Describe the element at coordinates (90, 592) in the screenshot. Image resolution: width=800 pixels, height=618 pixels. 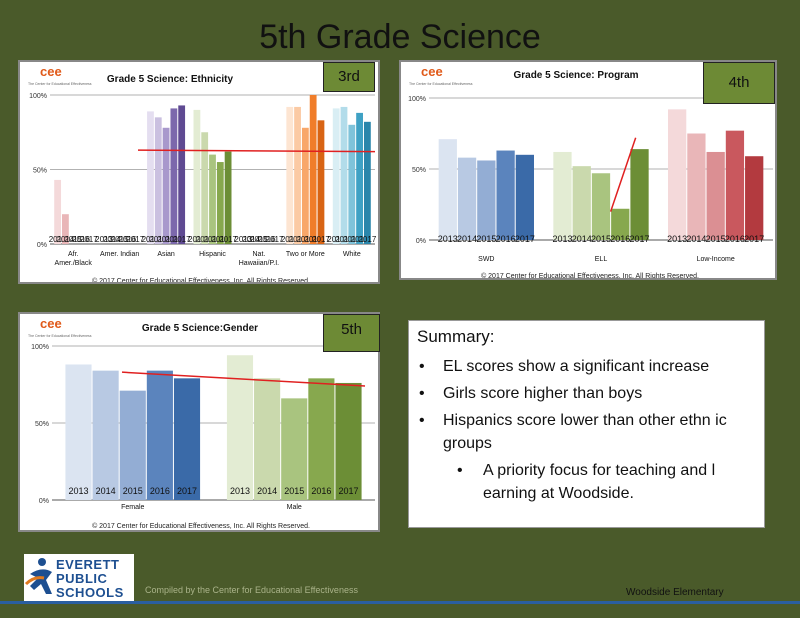
I see `logo-text-line3: SCHOOLS` at that location.